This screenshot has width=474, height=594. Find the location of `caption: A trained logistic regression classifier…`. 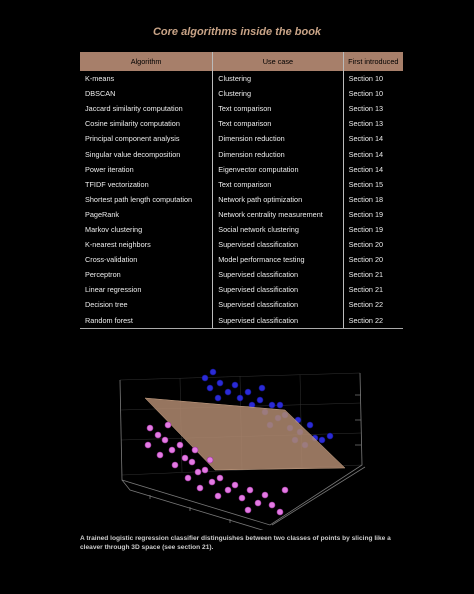

caption: A trained logistic regression classifier… is located at coordinates (235, 543).